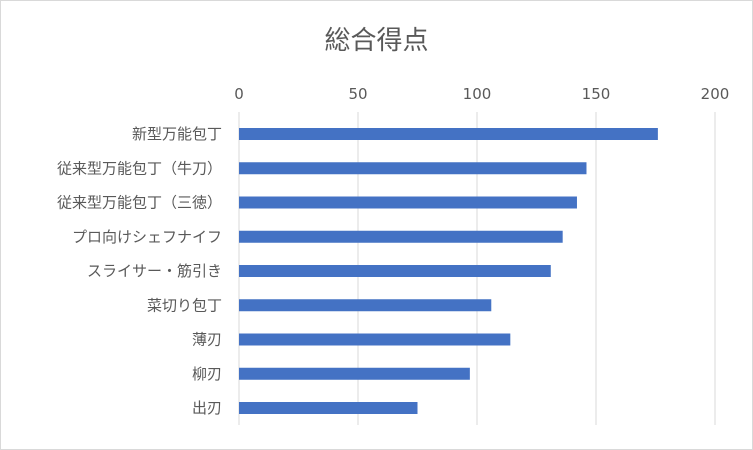  Describe the element at coordinates (139, 203) in the screenshot. I see `category-label: 従来型万能包丁（三徳）` at that location.